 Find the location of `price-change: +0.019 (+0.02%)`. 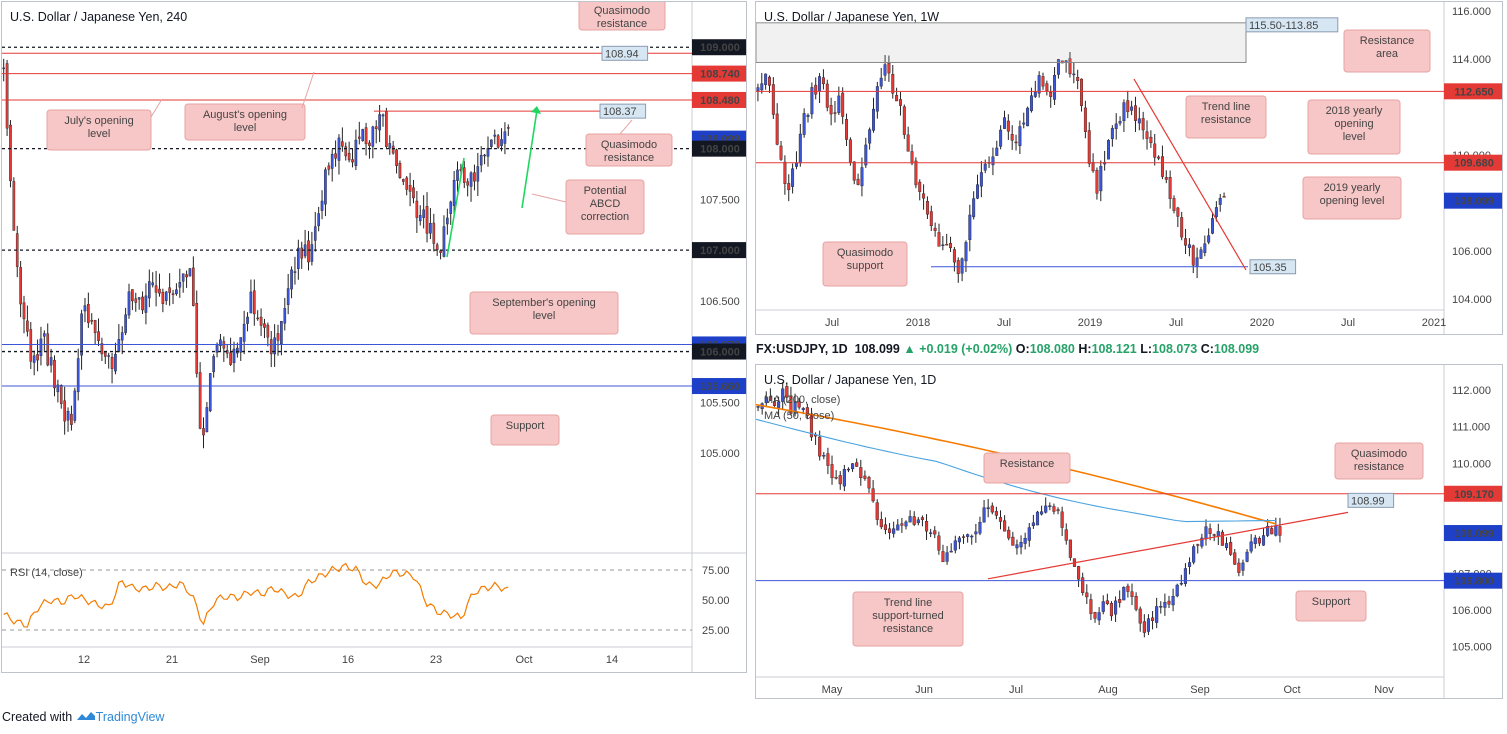

price-change: +0.019 (+0.02%) is located at coordinates (966, 349).